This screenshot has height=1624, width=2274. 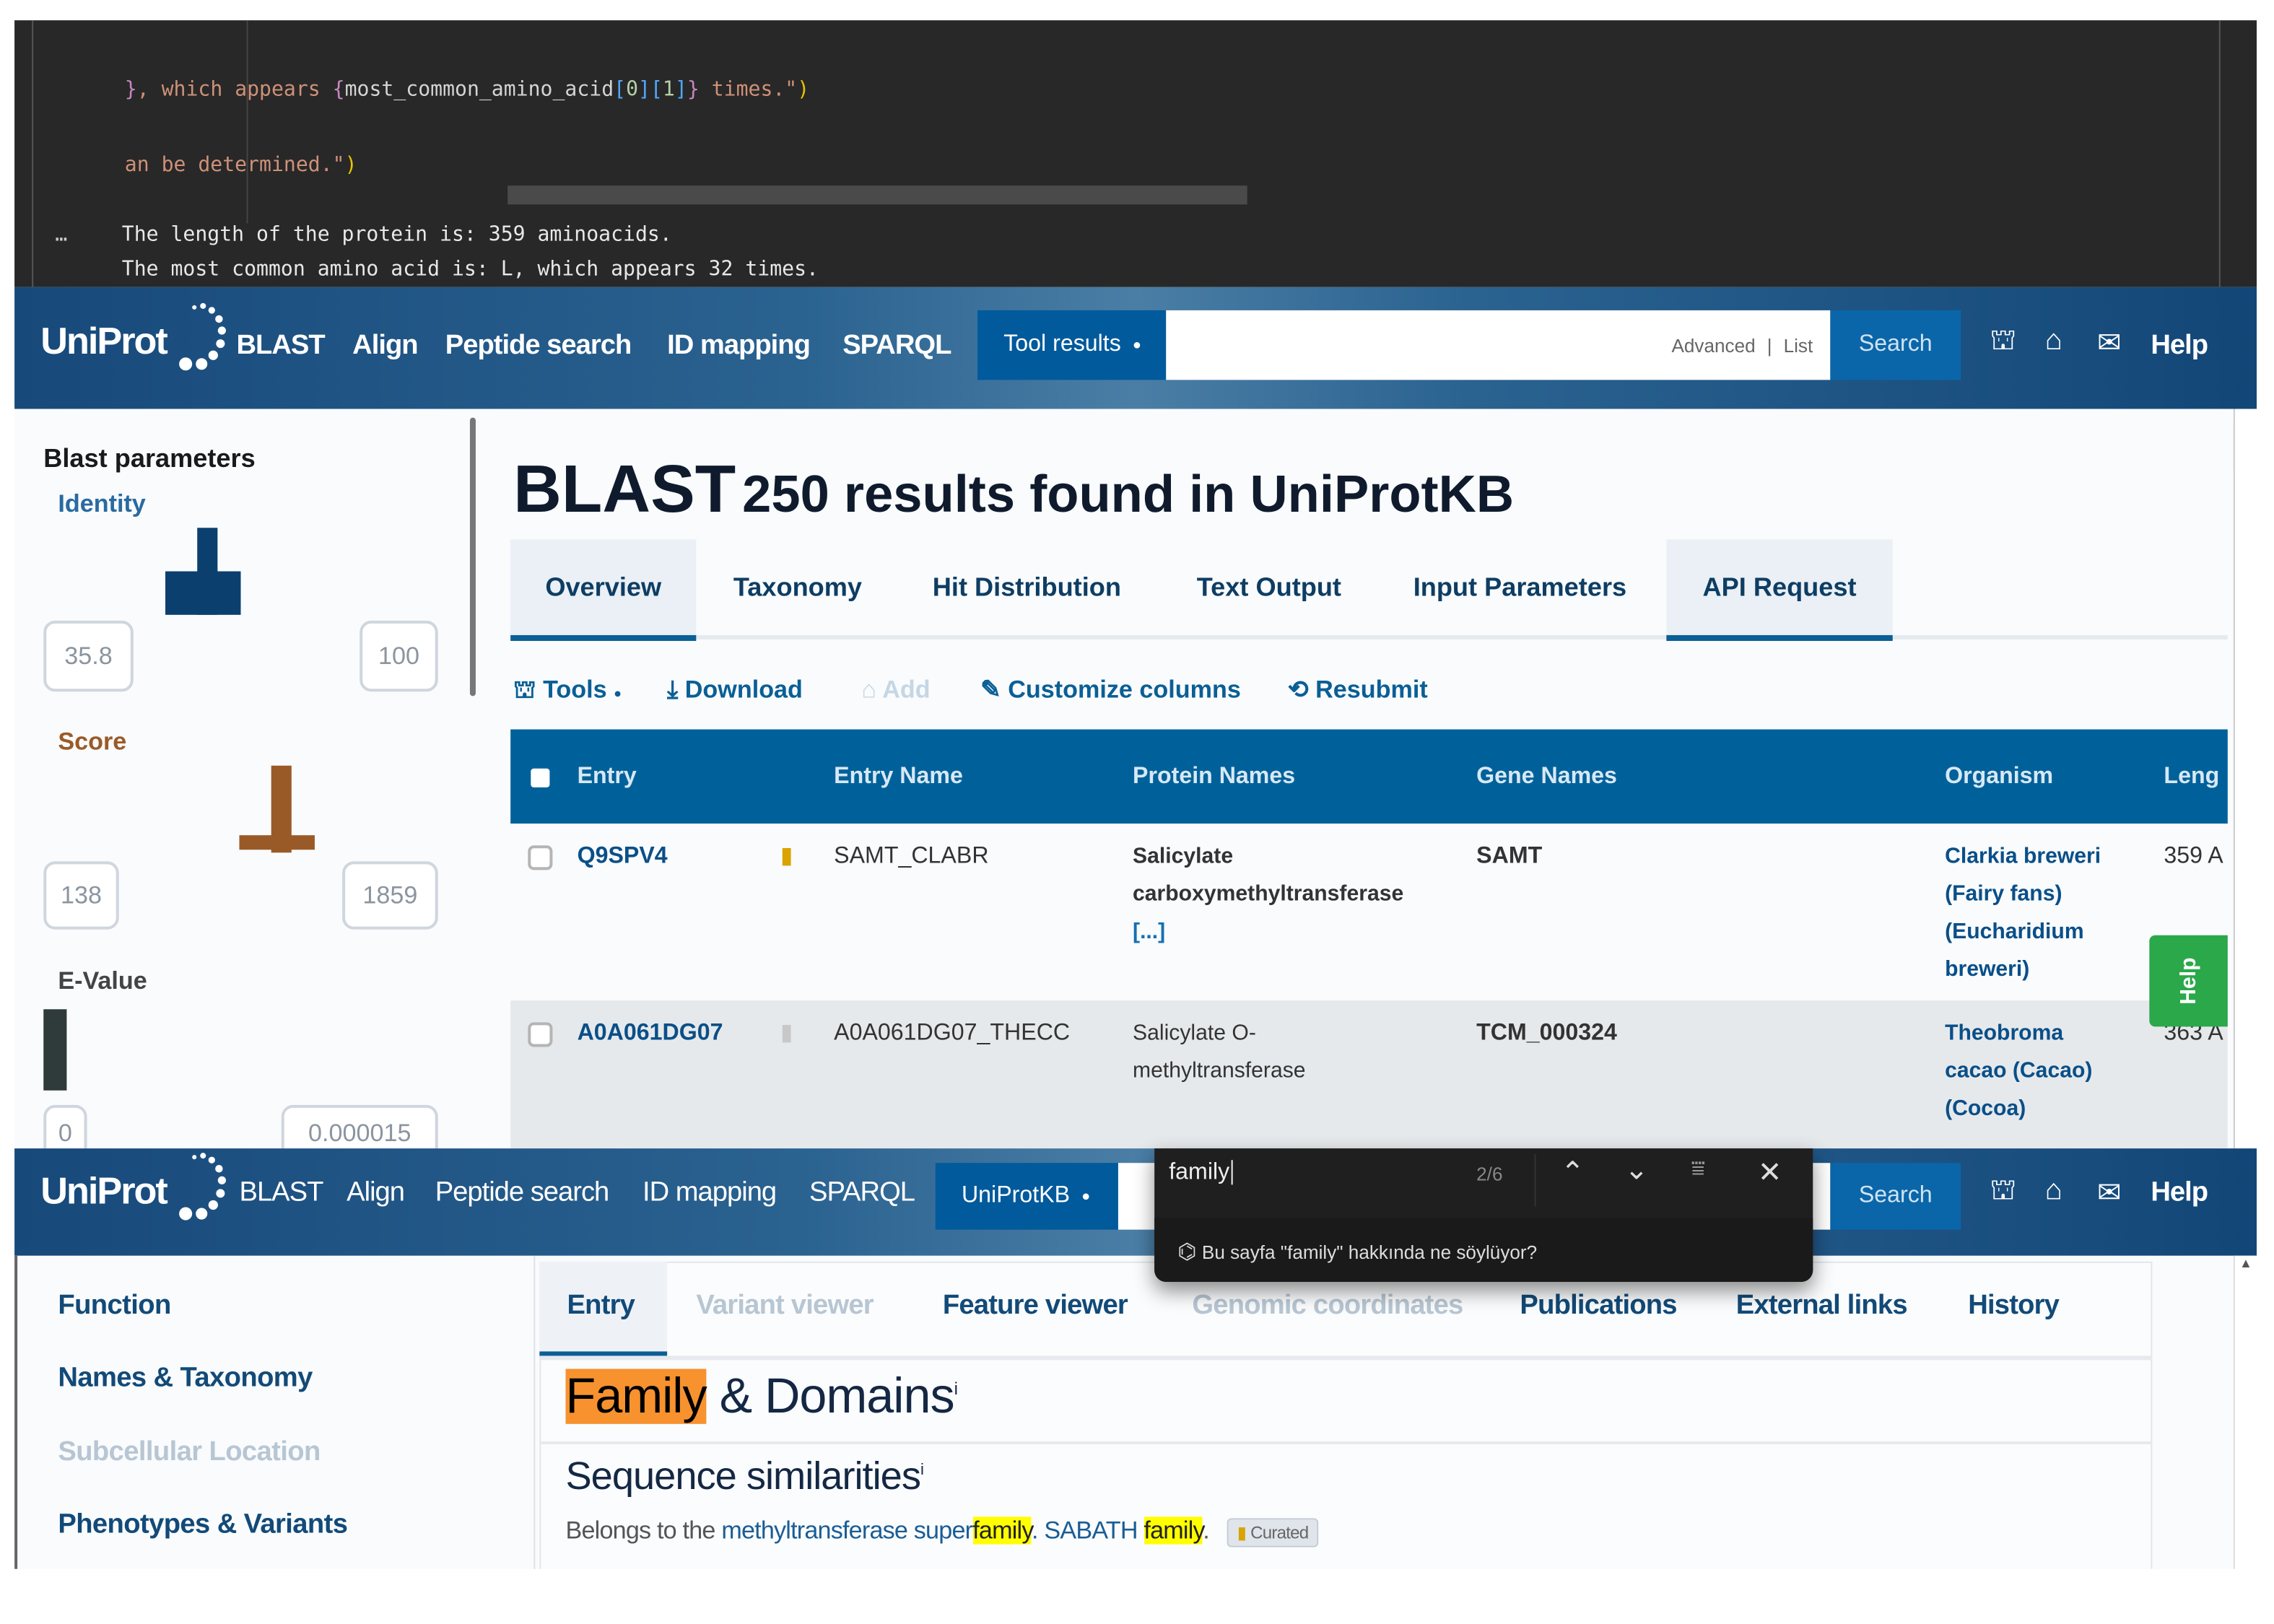 I want to click on logo-dots-icon, so click(x=203, y=1187).